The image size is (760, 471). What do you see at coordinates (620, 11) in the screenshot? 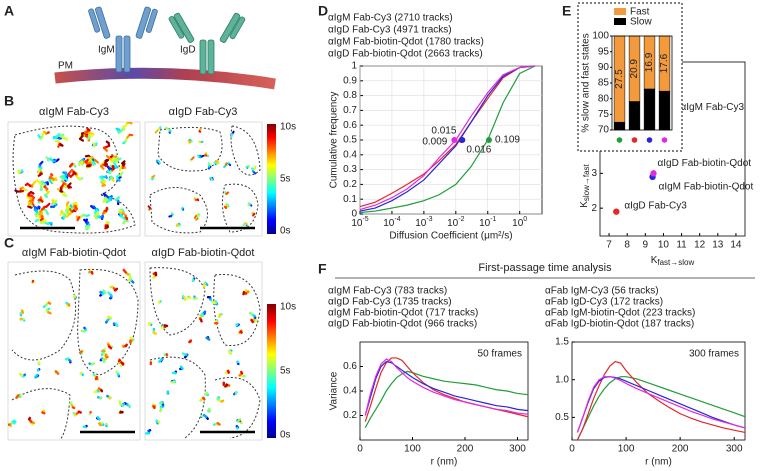
I see `legend-swatch` at bounding box center [620, 11].